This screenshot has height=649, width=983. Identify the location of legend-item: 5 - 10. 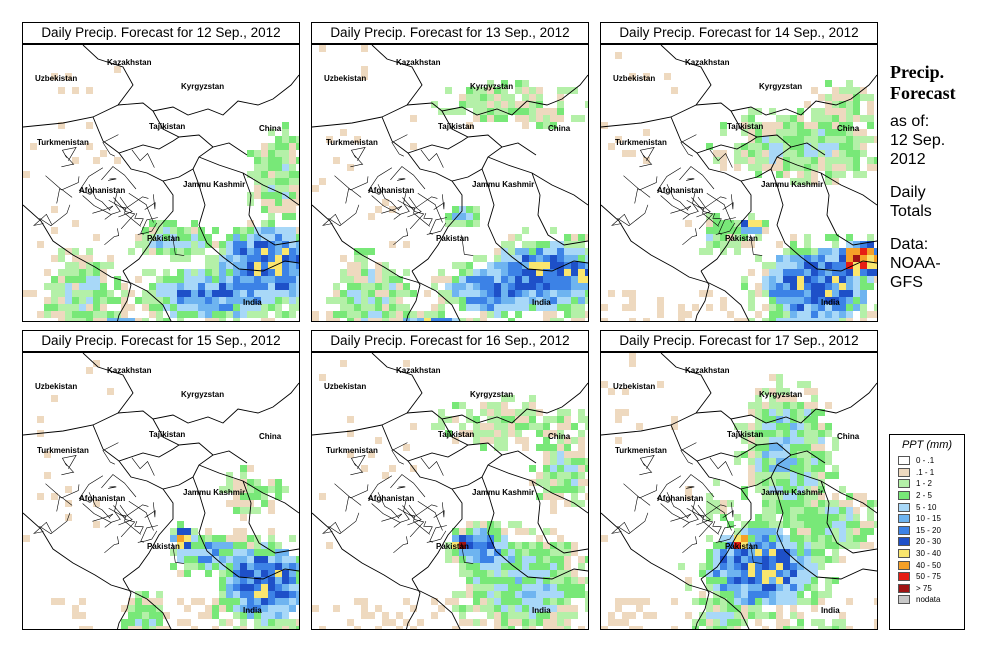
(927, 507).